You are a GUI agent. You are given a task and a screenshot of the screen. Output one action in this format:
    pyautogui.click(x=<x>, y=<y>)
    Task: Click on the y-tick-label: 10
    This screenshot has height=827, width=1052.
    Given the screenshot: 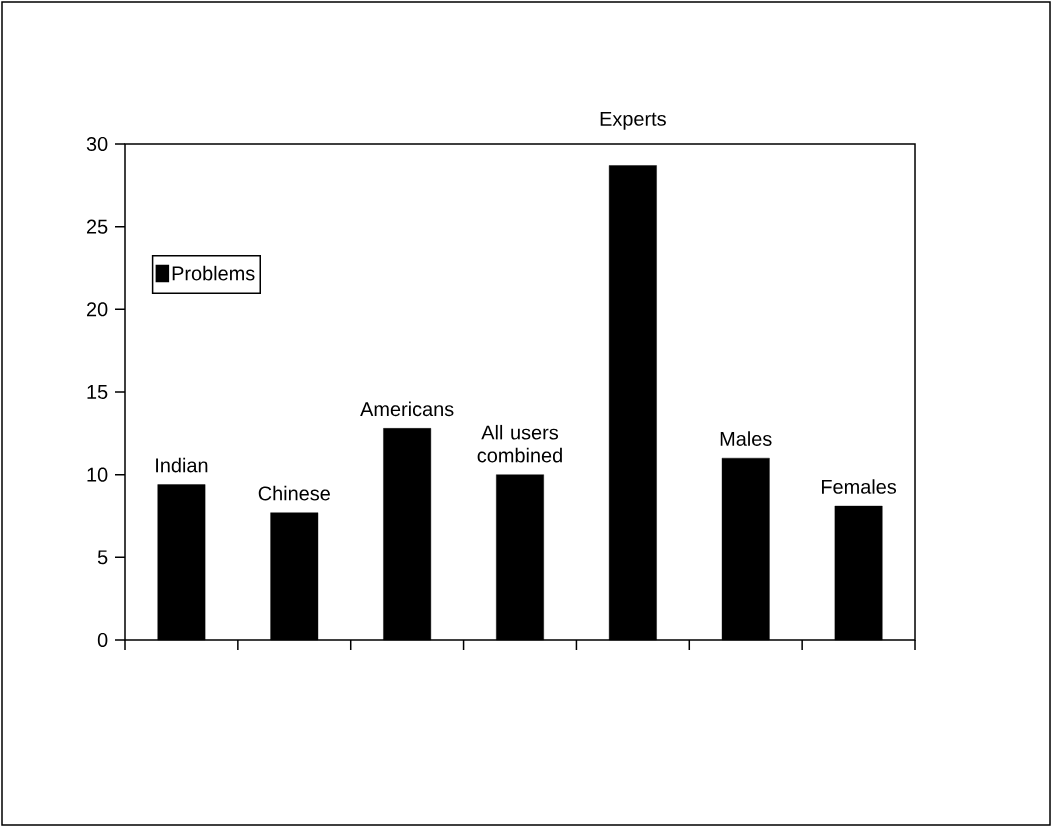 What is the action you would take?
    pyautogui.click(x=97, y=474)
    